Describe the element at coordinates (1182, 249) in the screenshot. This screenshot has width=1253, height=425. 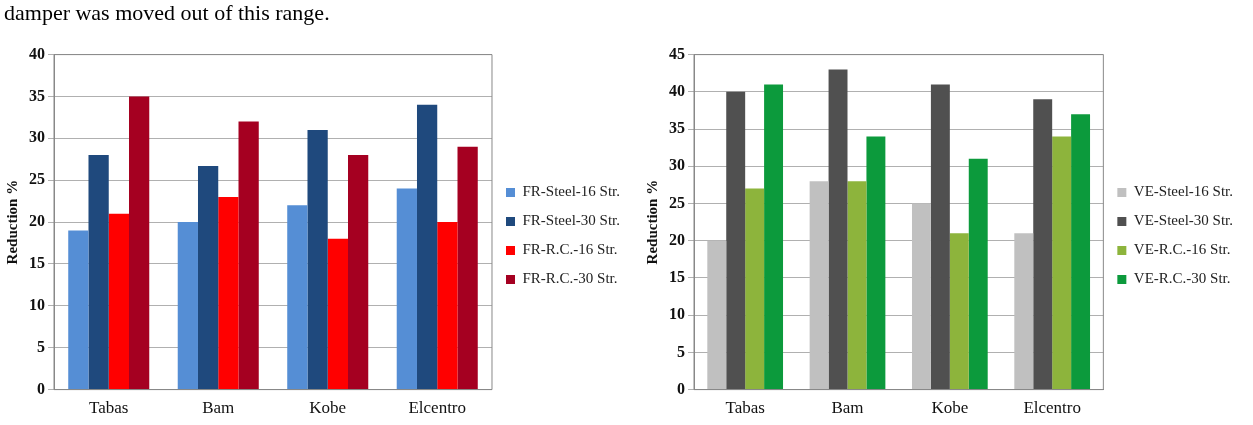
I see `legend-label: VE-R.C.-16 Str.` at that location.